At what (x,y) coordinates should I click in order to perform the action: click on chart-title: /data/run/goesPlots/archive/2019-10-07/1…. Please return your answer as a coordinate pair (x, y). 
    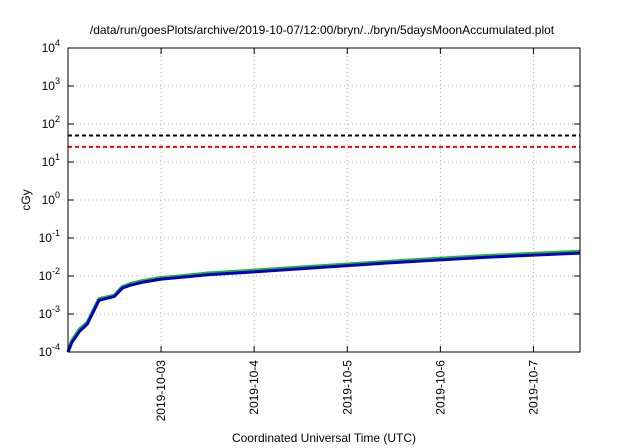
    Looking at the image, I should click on (322, 30).